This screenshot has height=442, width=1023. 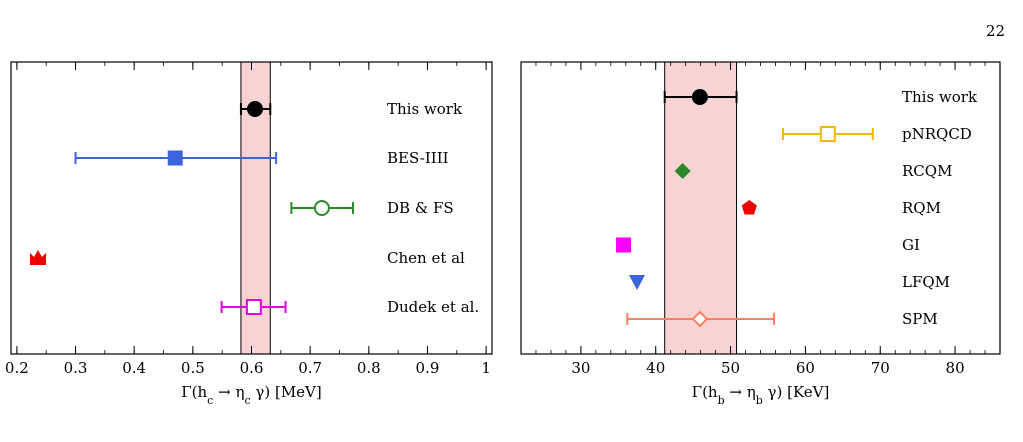 What do you see at coordinates (841, 208) in the screenshot?
I see `point-group: RQM` at bounding box center [841, 208].